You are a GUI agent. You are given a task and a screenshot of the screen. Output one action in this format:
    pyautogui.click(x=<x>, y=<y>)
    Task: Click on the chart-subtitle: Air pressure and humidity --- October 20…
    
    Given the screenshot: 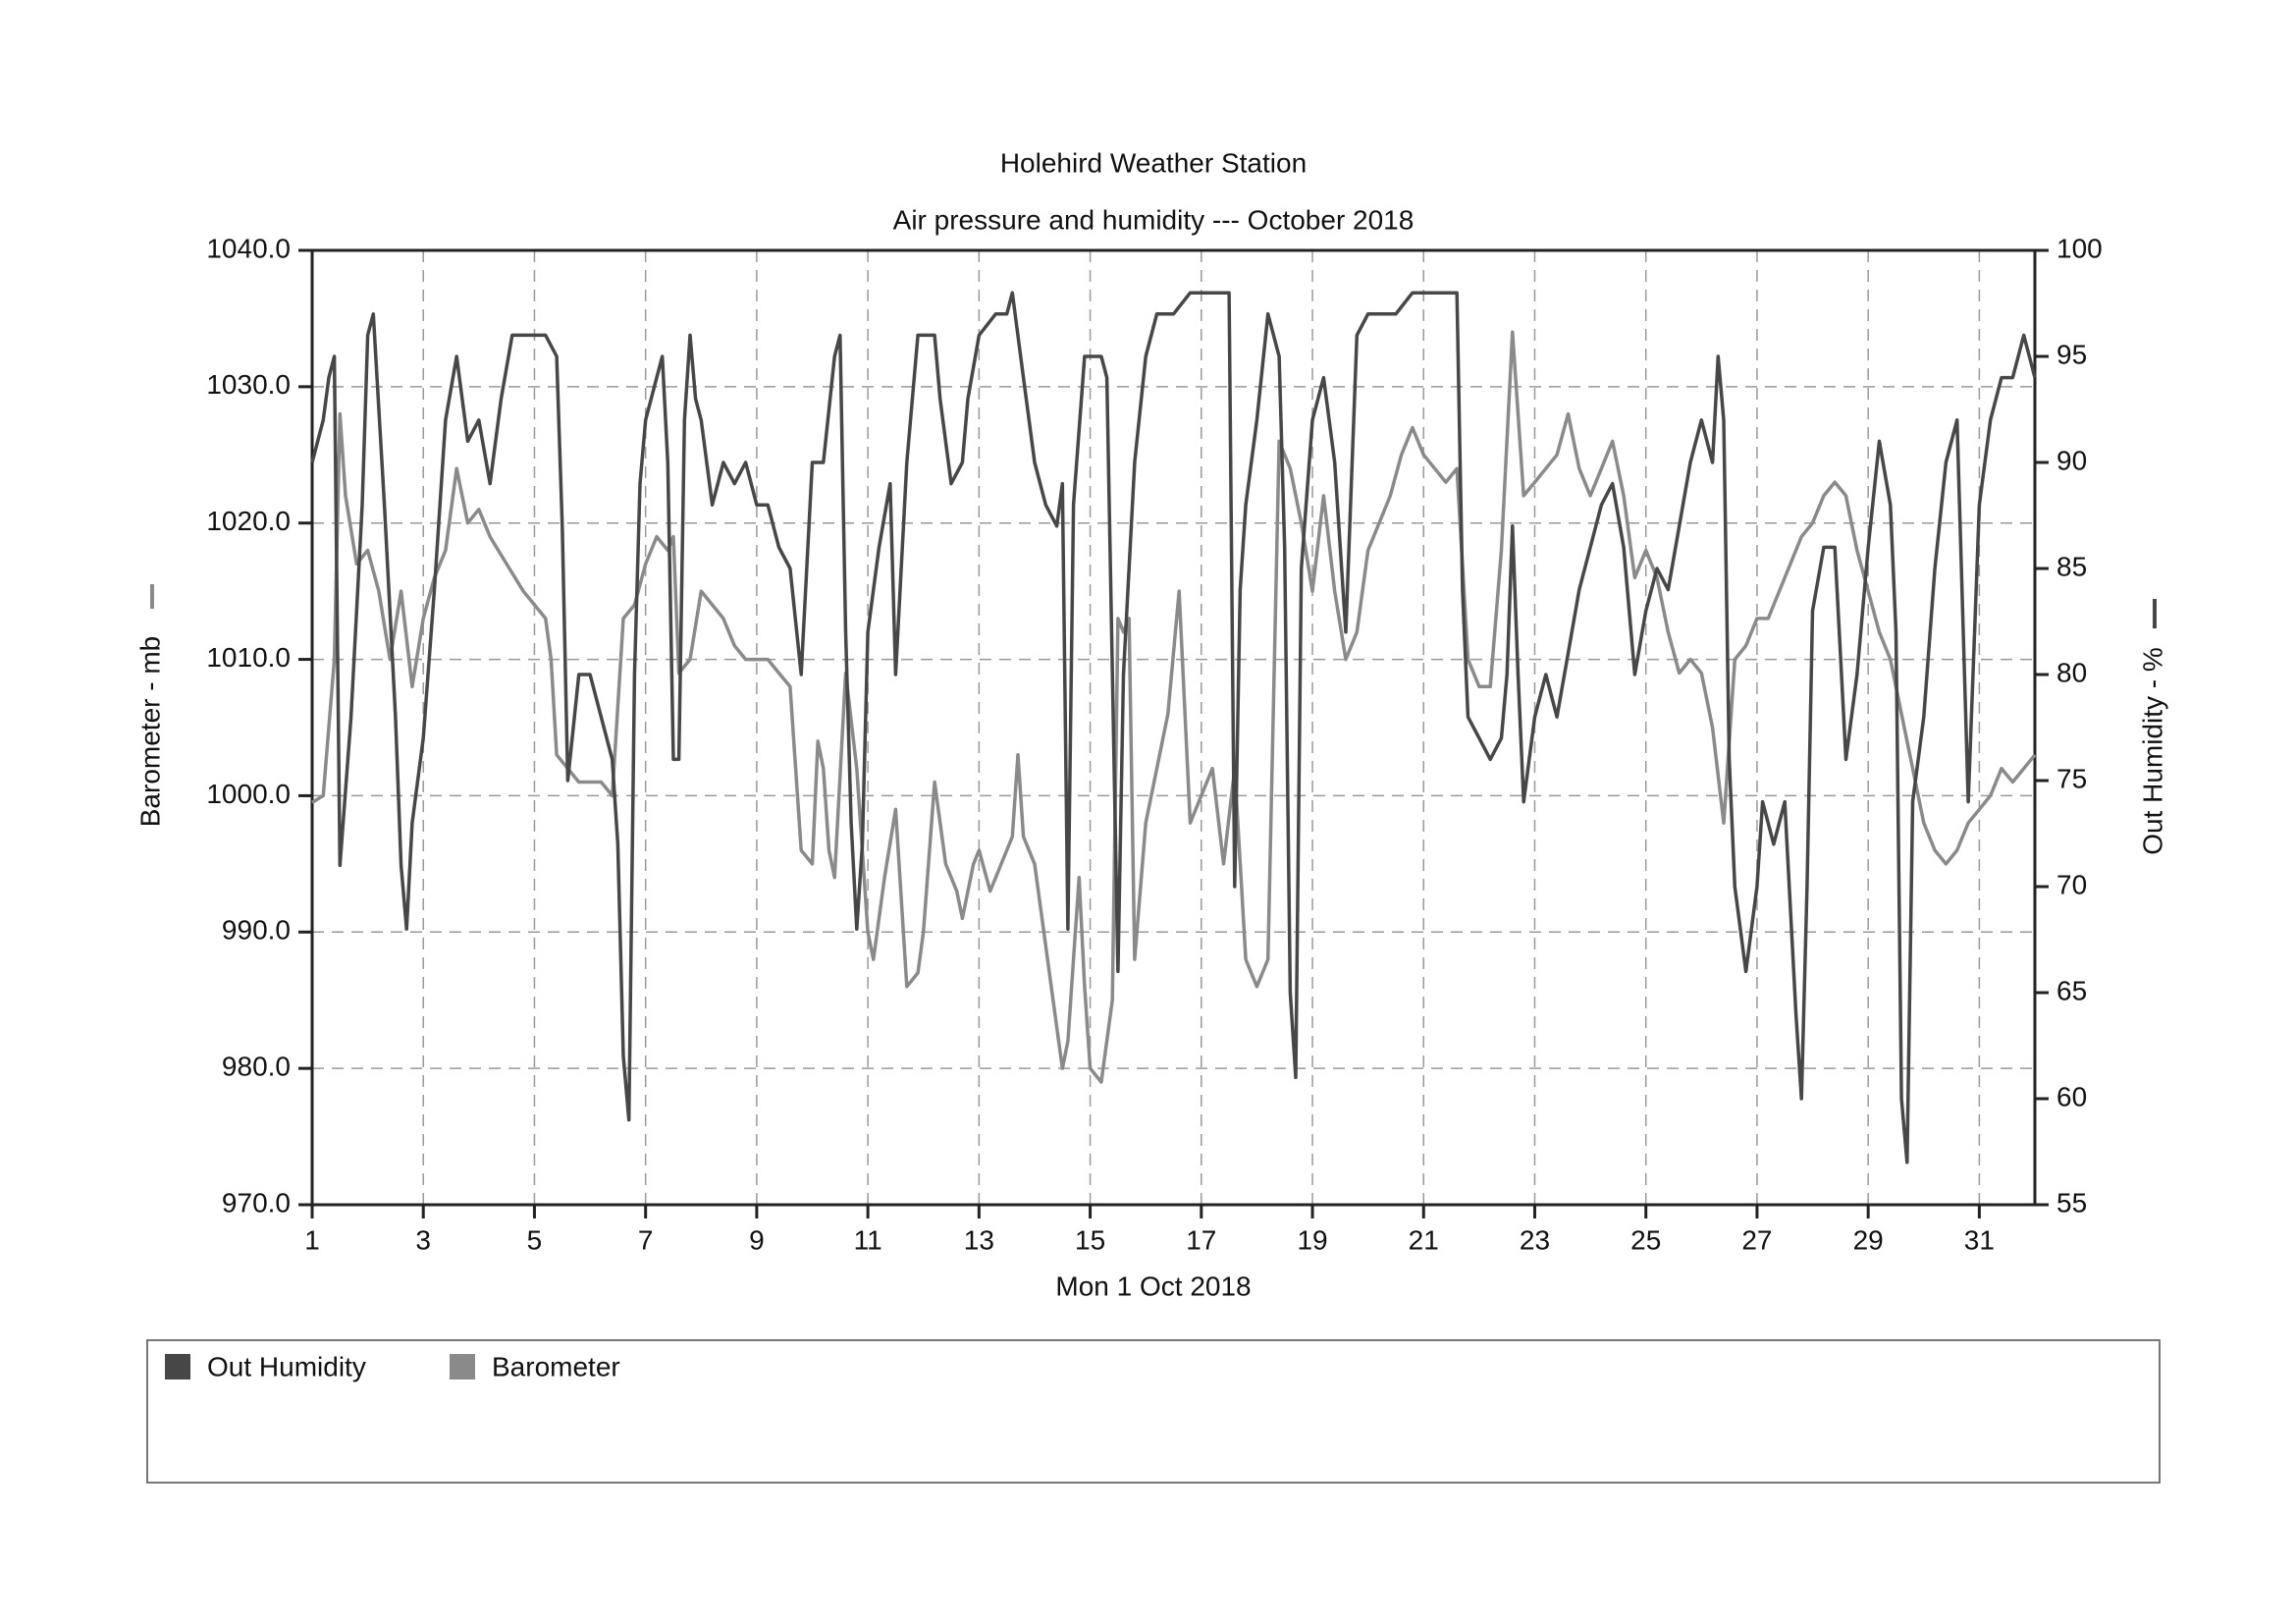 What is the action you would take?
    pyautogui.click(x=1154, y=219)
    